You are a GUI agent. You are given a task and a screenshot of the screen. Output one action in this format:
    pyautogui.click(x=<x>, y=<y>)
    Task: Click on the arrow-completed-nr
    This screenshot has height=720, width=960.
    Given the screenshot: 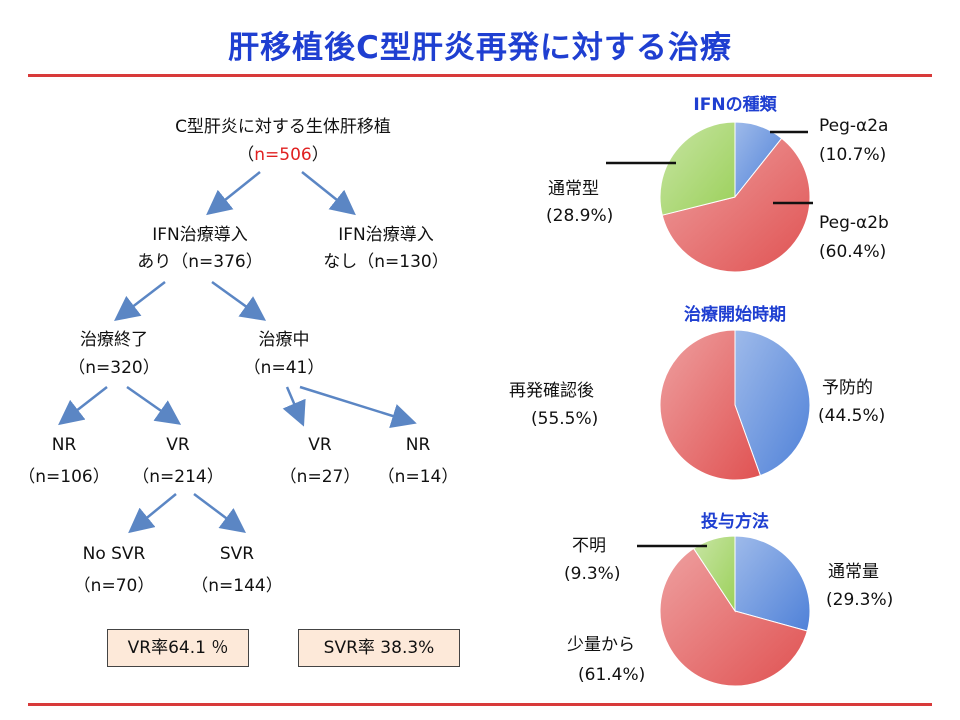 What is the action you would take?
    pyautogui.click(x=83, y=406)
    